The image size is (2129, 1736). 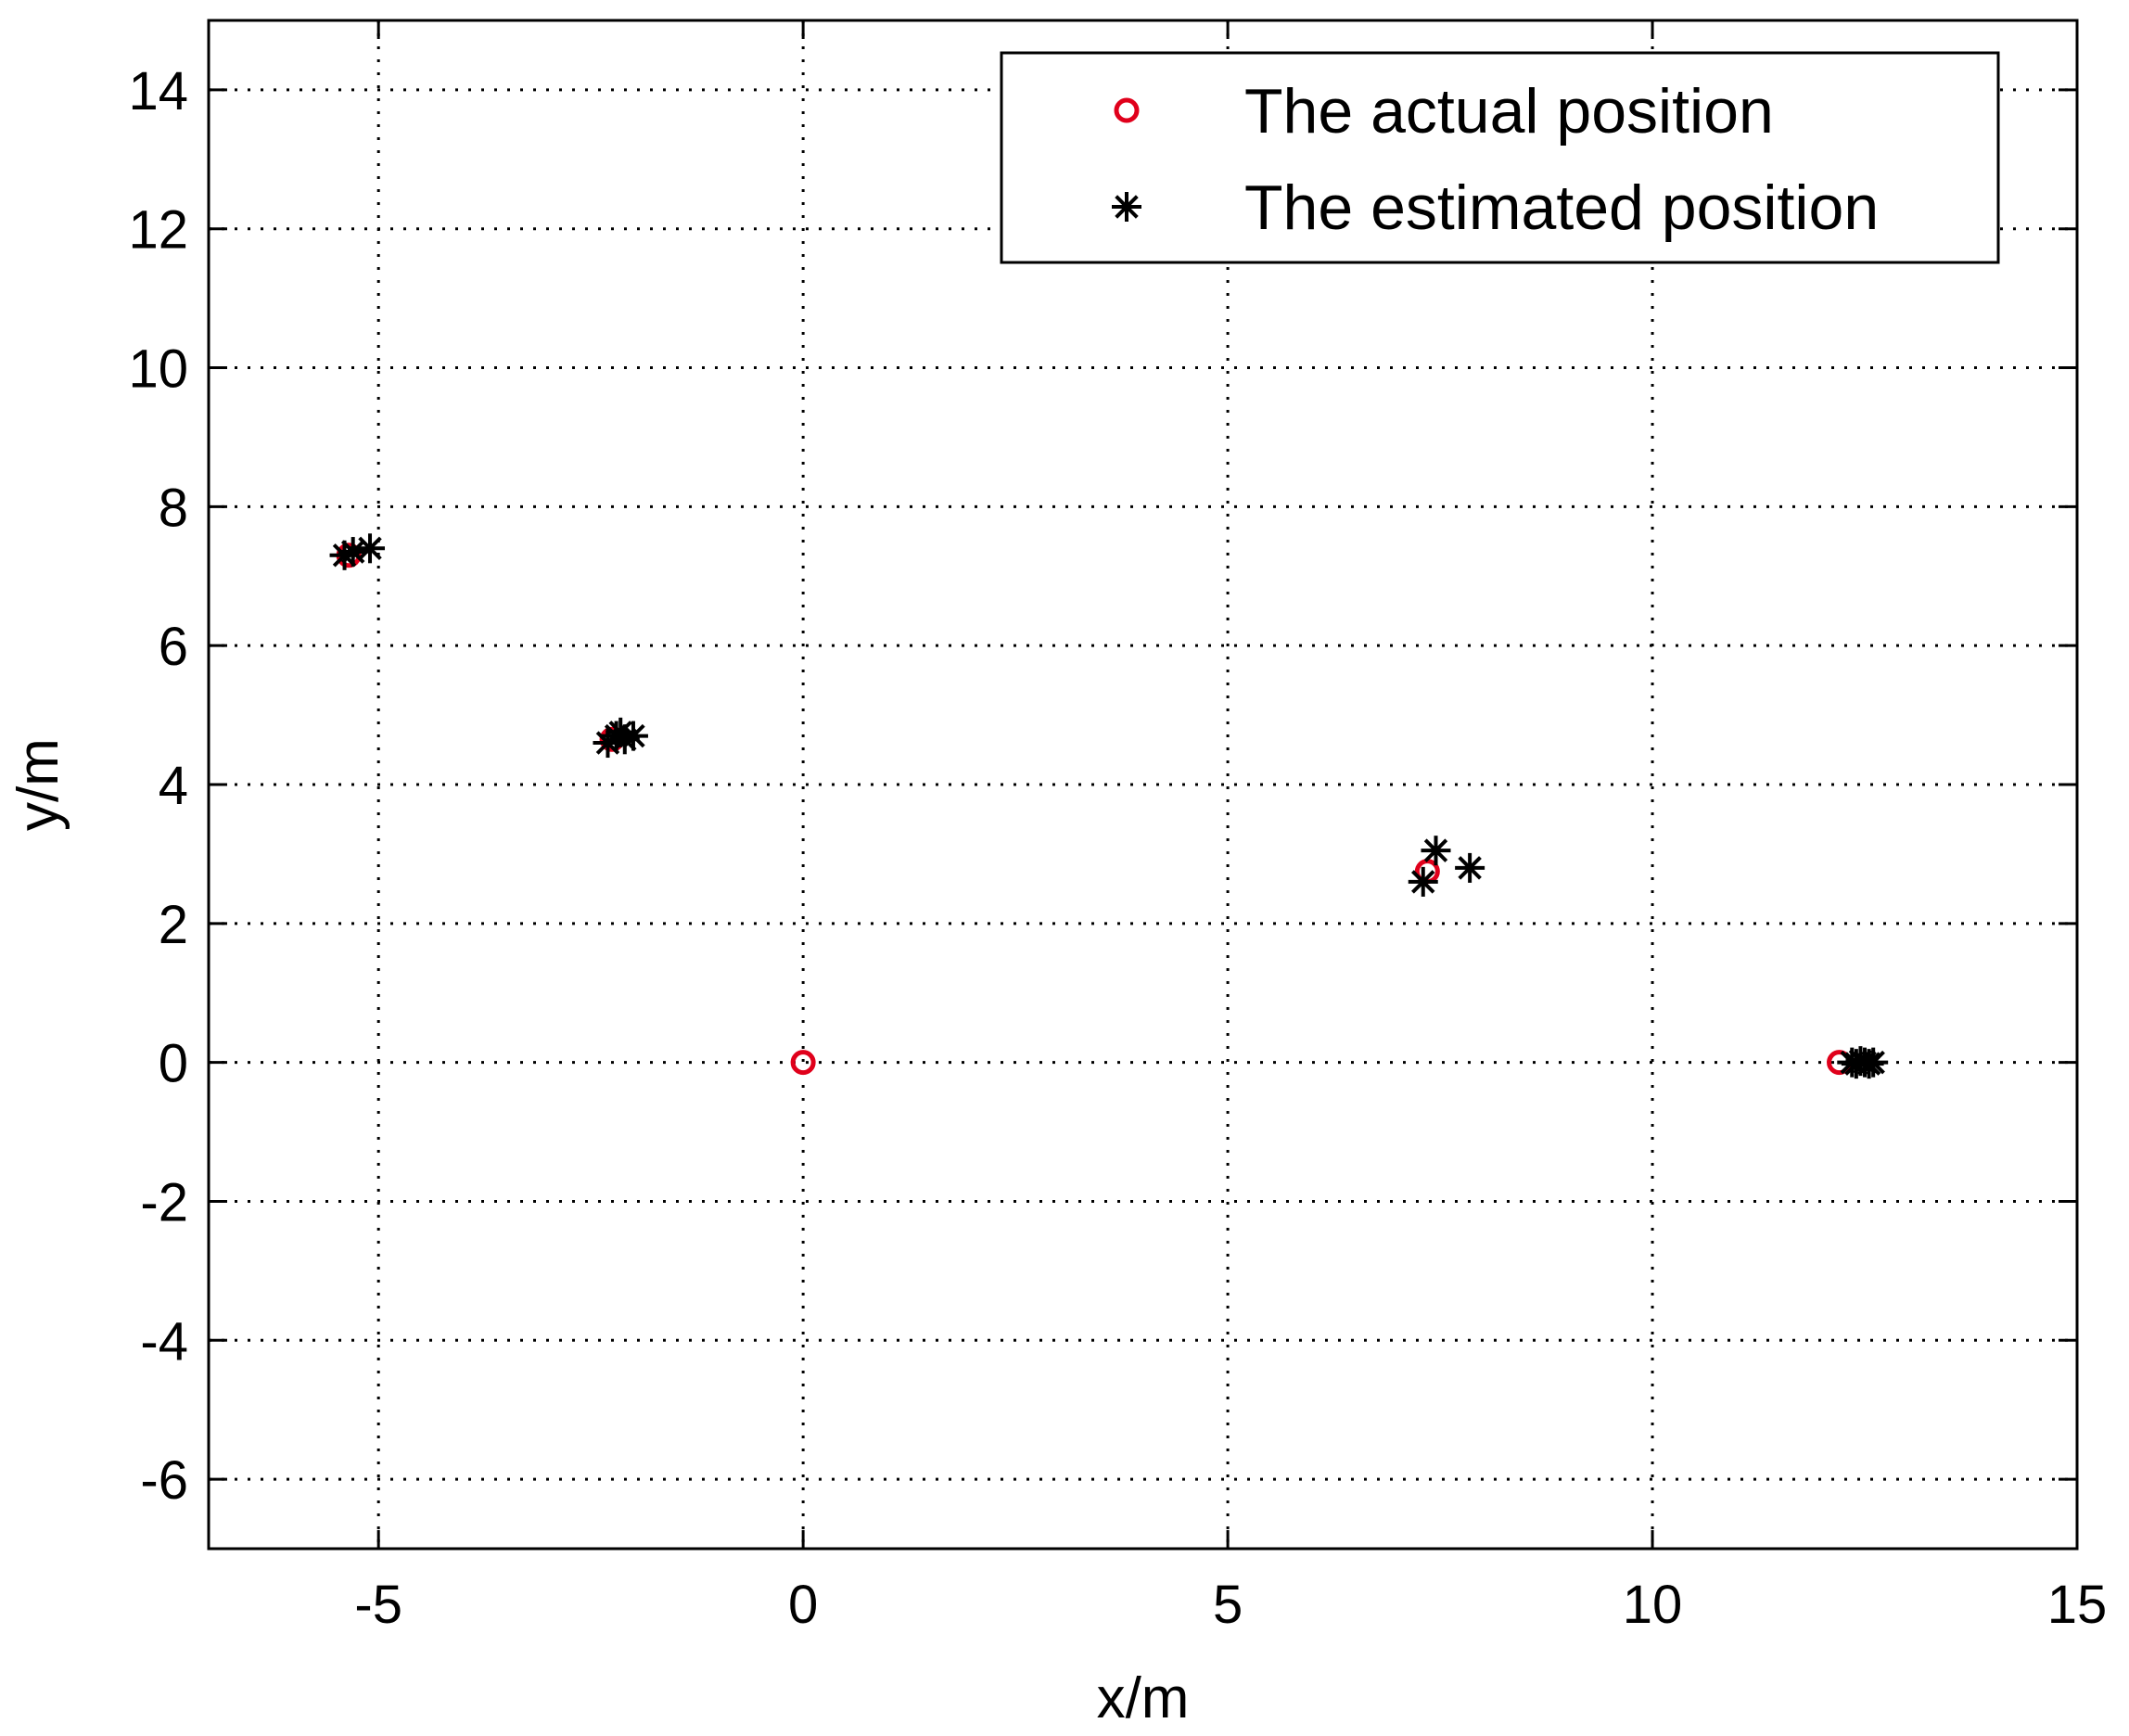 What do you see at coordinates (1653, 1605) in the screenshot?
I see `x-tick-label: 10` at bounding box center [1653, 1605].